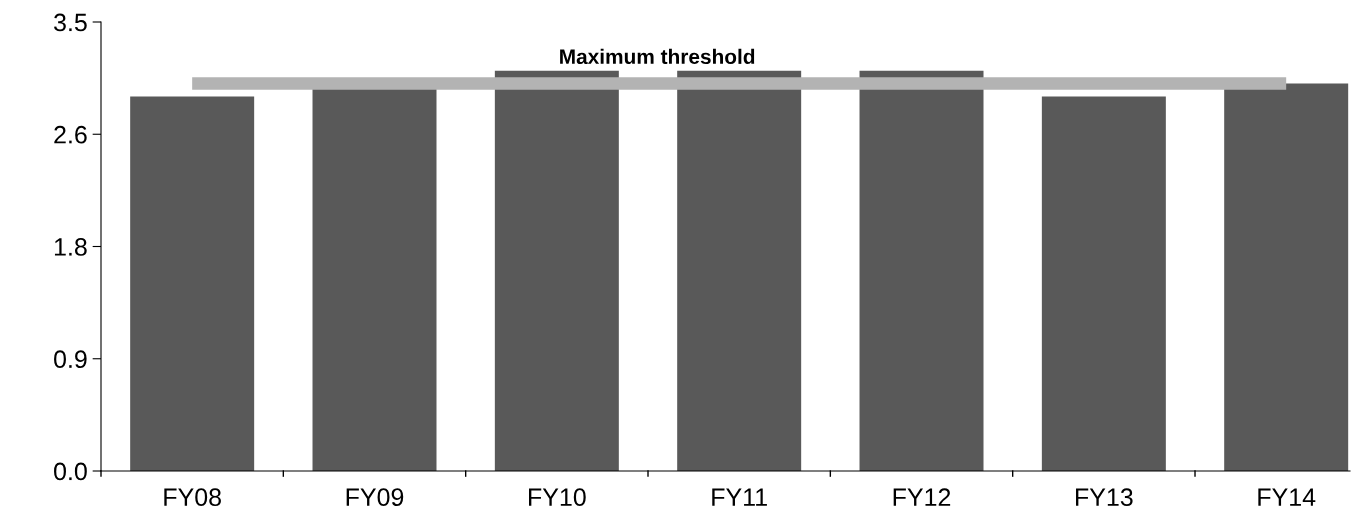  What do you see at coordinates (70, 22) in the screenshot?
I see `y-tick-label: 3.5` at bounding box center [70, 22].